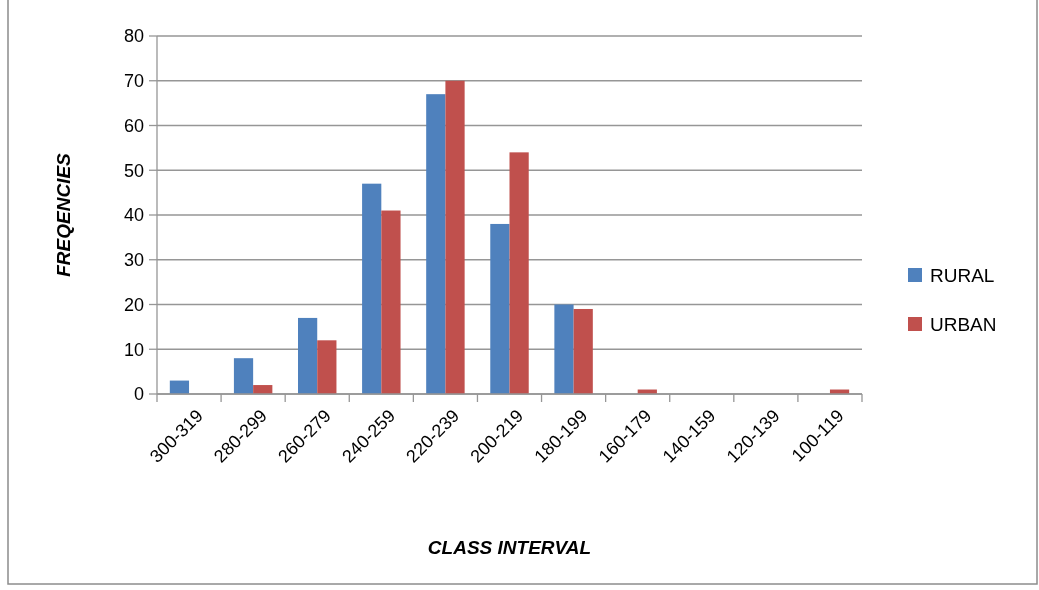  What do you see at coordinates (963, 324) in the screenshot?
I see `legend-label: URBAN` at bounding box center [963, 324].